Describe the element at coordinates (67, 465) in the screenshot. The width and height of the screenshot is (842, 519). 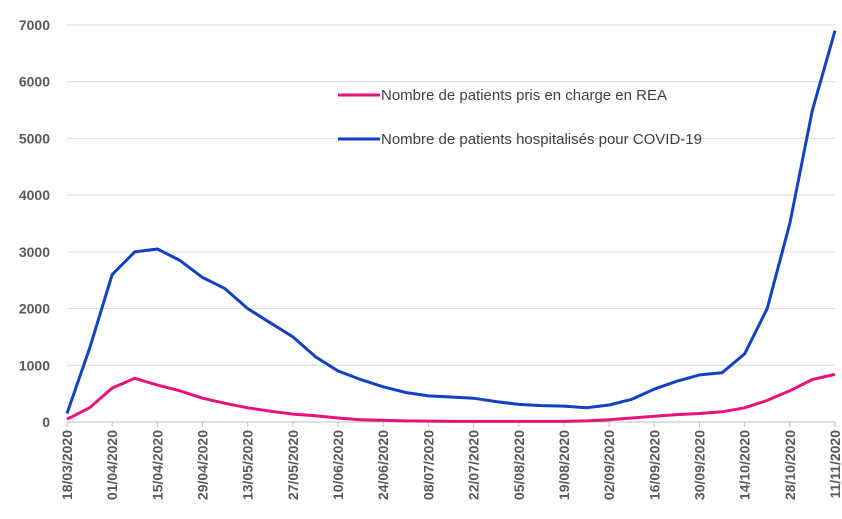
I see `x-tick-label: 18/03/2020` at that location.